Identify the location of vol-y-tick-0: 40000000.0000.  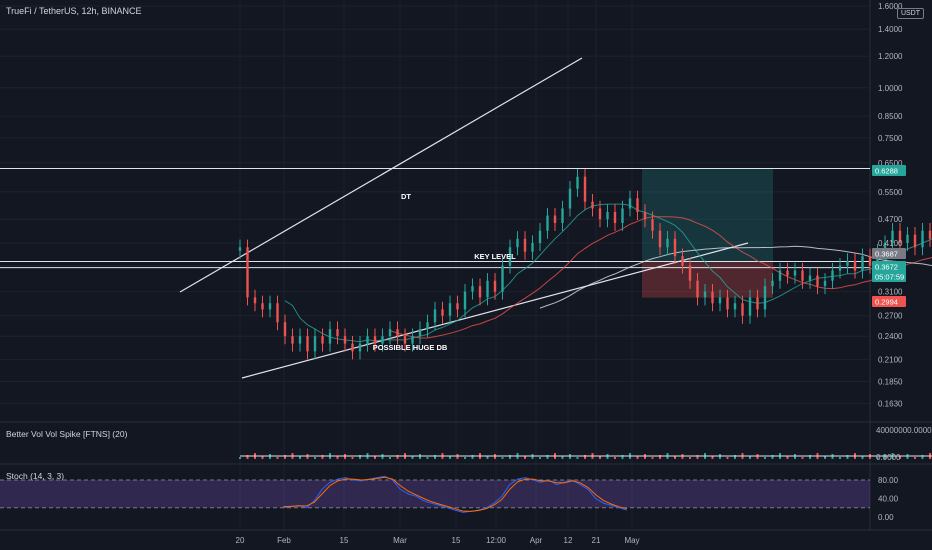
(904, 430).